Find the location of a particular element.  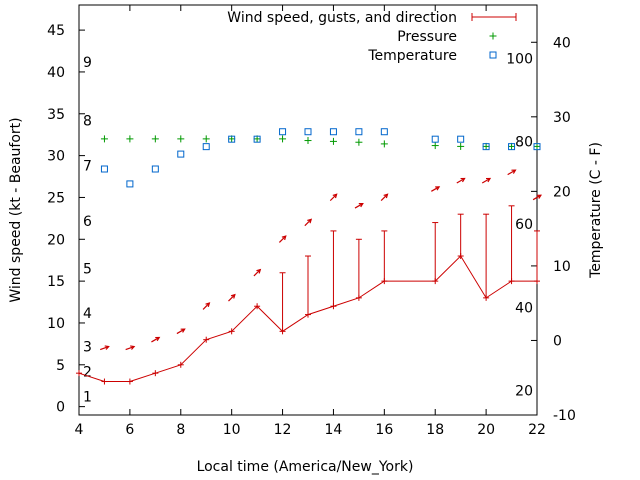

y-tick-label: 25 is located at coordinates (56, 198).